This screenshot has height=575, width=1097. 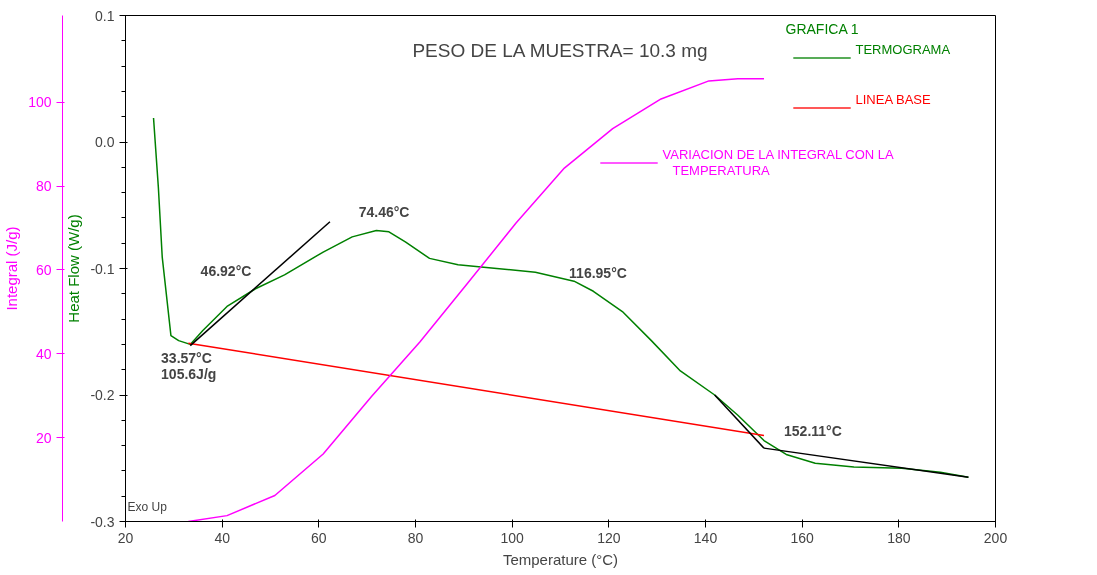 I want to click on y2-tick-label: 20, so click(x=43, y=437).